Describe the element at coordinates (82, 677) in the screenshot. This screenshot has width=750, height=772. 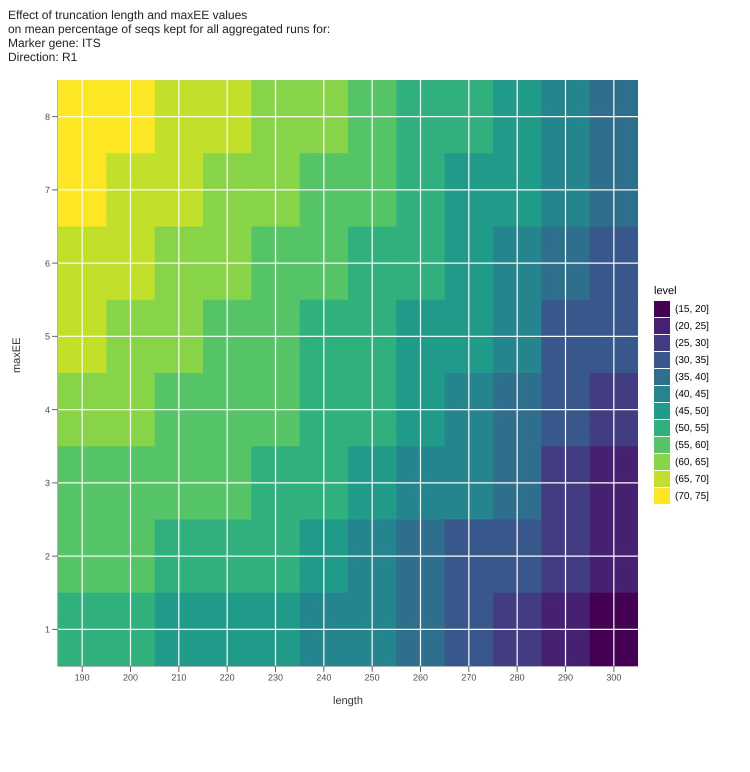
I see `x-tick-label: 190` at that location.